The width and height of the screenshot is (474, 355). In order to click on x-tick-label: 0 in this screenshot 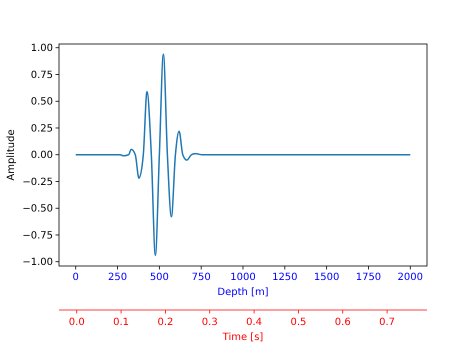, I will do `click(75, 277)`.